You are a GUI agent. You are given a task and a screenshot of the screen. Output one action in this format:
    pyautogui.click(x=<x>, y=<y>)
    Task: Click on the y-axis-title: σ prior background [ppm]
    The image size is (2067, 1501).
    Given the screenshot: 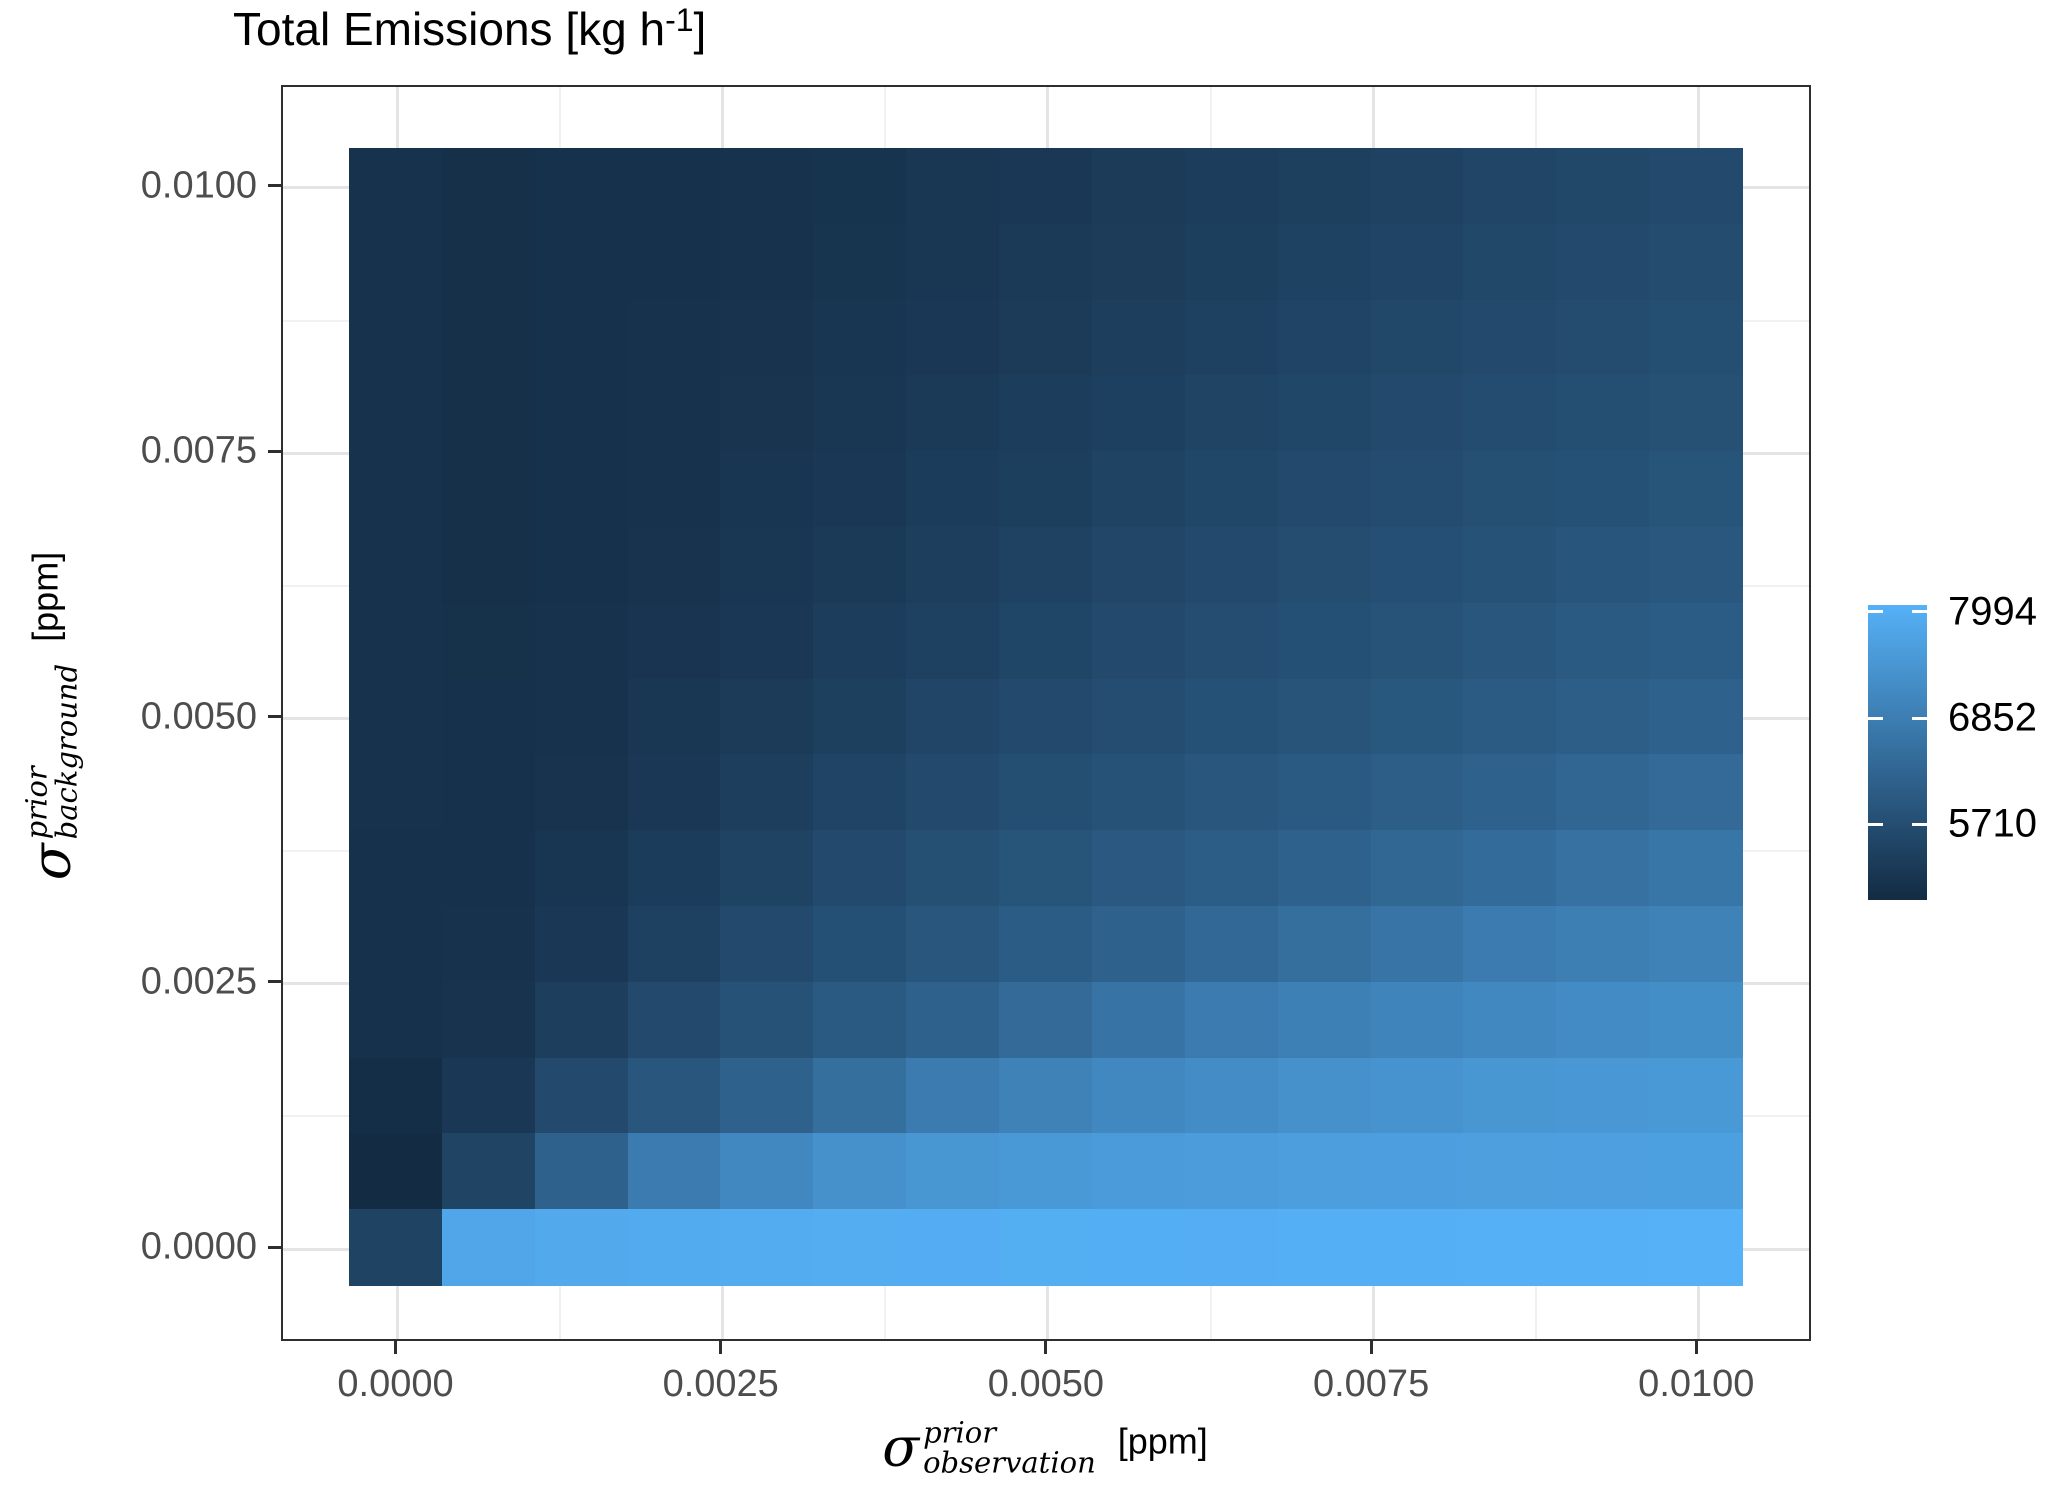 What is the action you would take?
    pyautogui.click(x=51, y=716)
    